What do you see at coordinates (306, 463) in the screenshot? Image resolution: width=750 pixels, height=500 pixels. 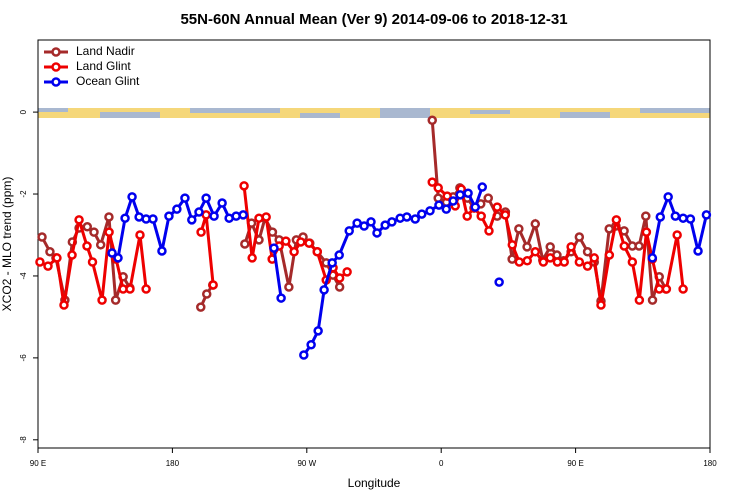 I see `x-tick-label: 90 W` at bounding box center [306, 463].